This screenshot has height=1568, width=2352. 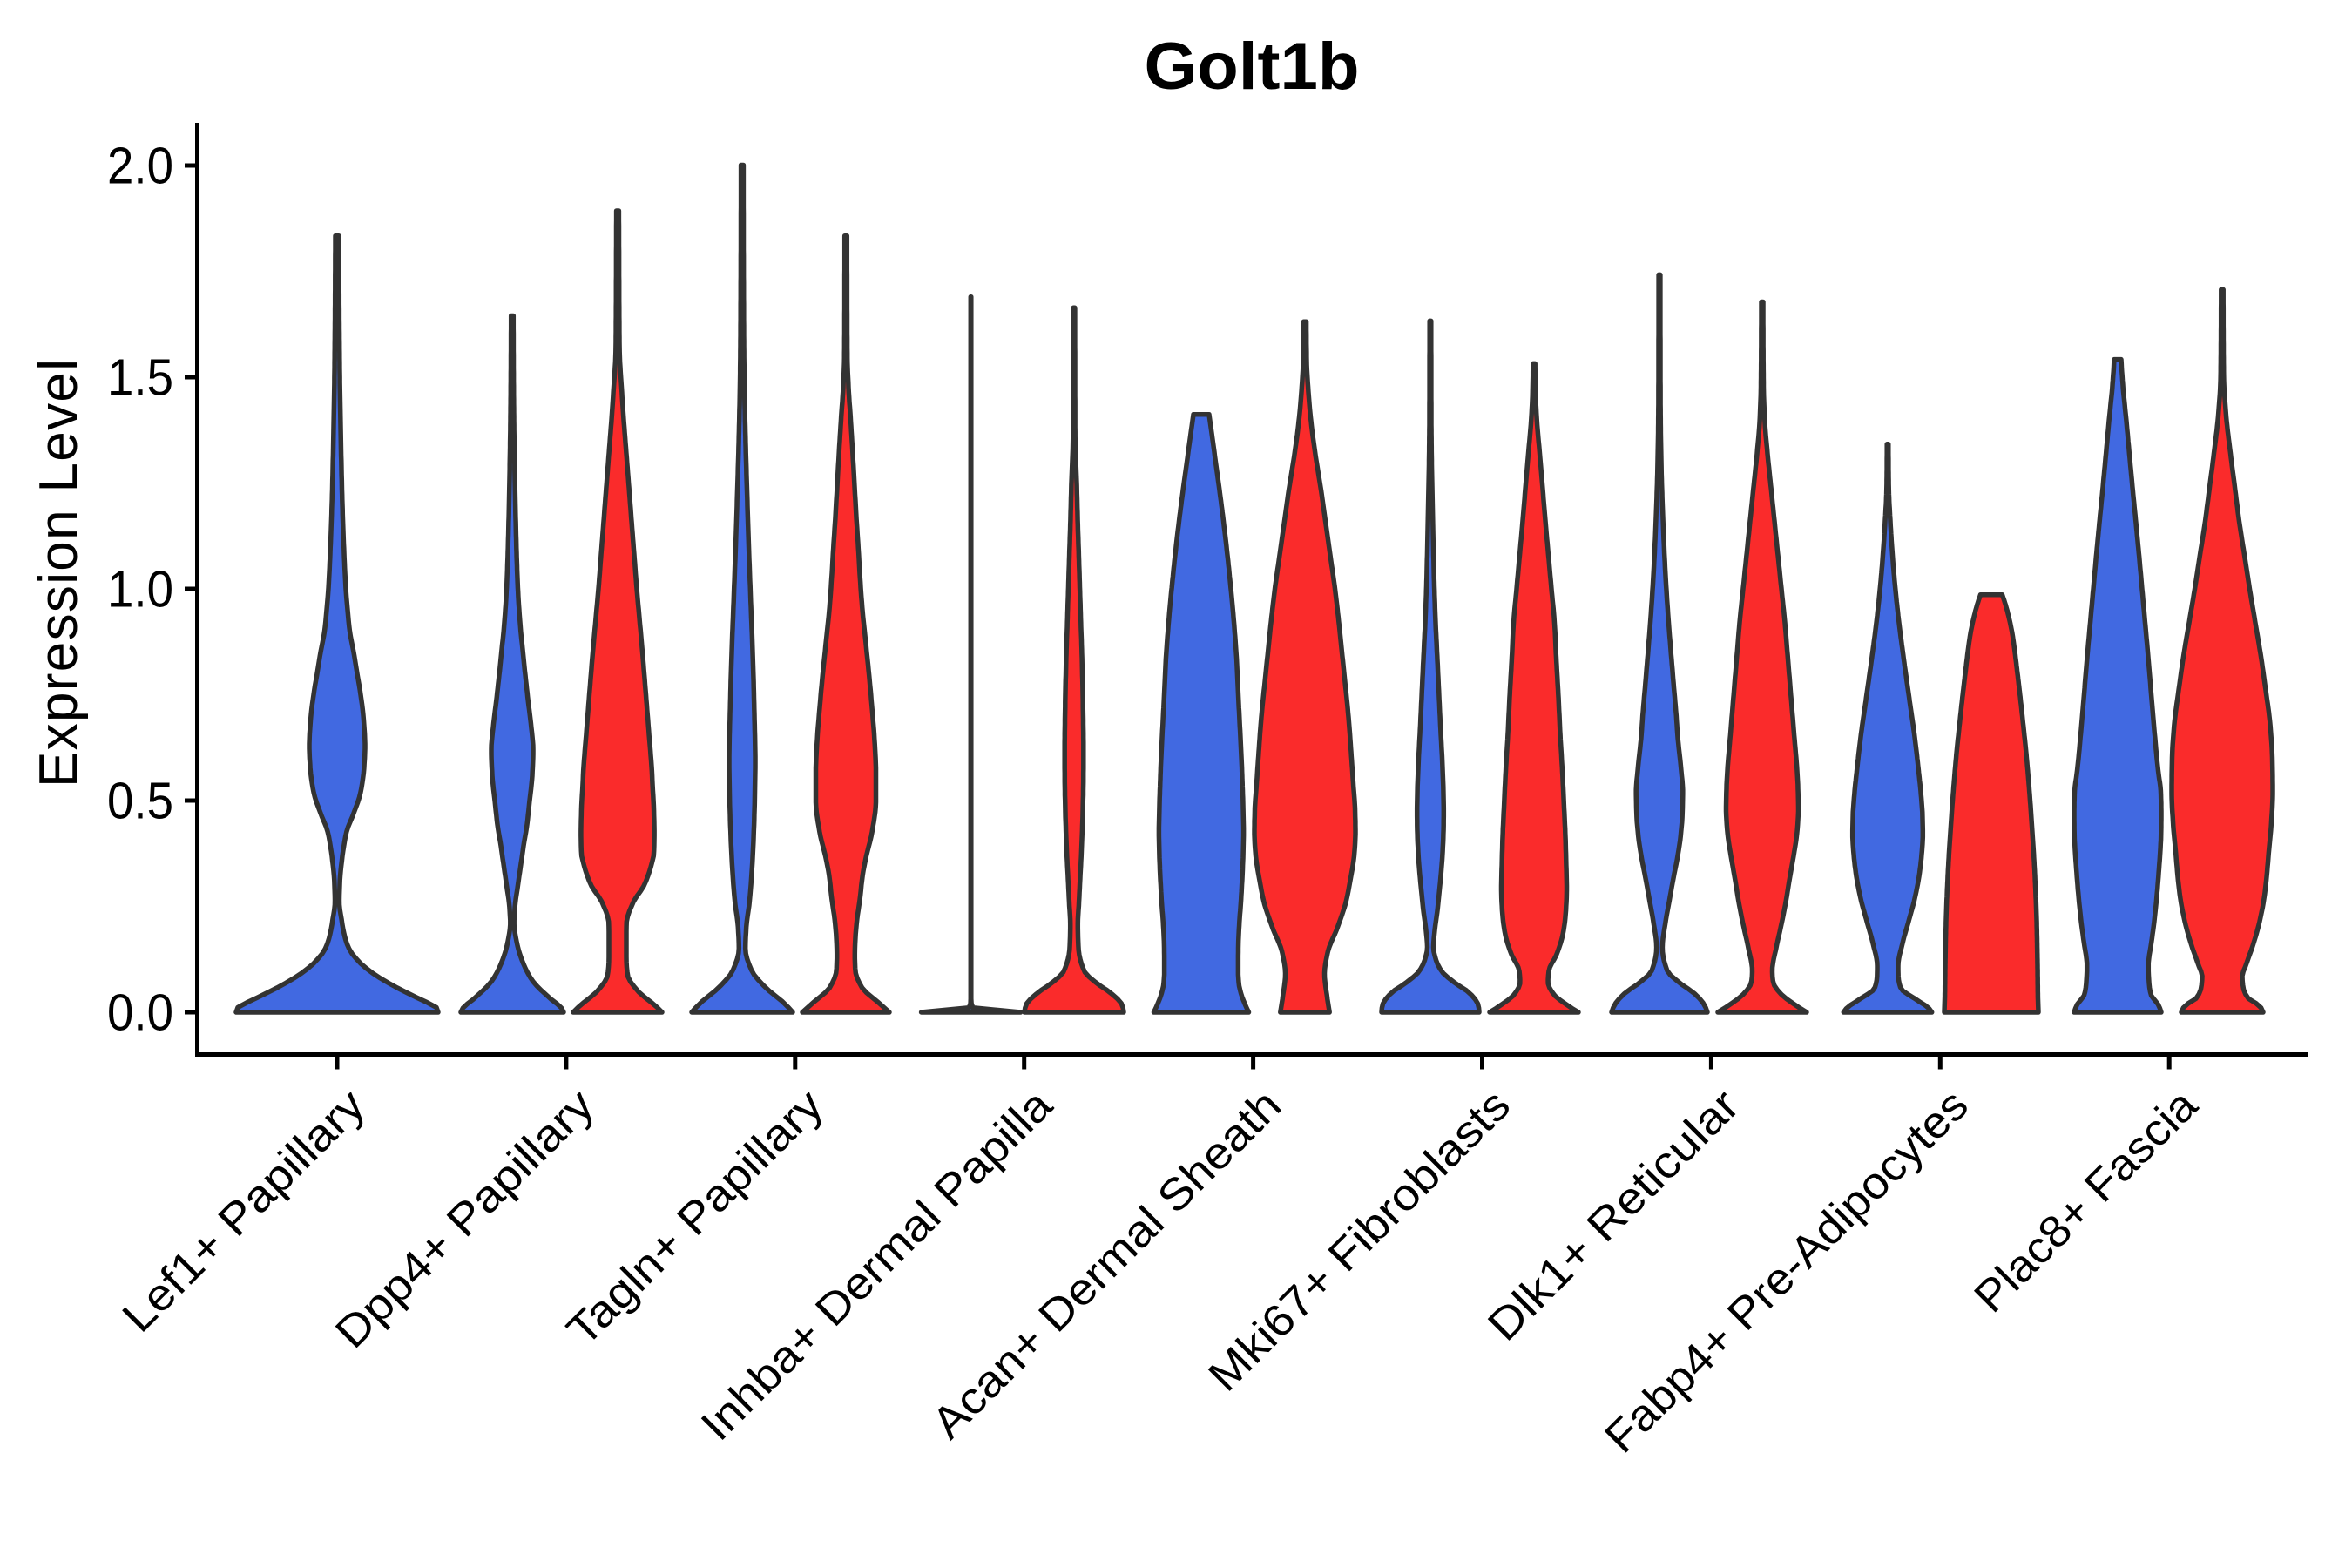 What do you see at coordinates (140, 589) in the screenshot?
I see `svg-text: 1.0` at bounding box center [140, 589].